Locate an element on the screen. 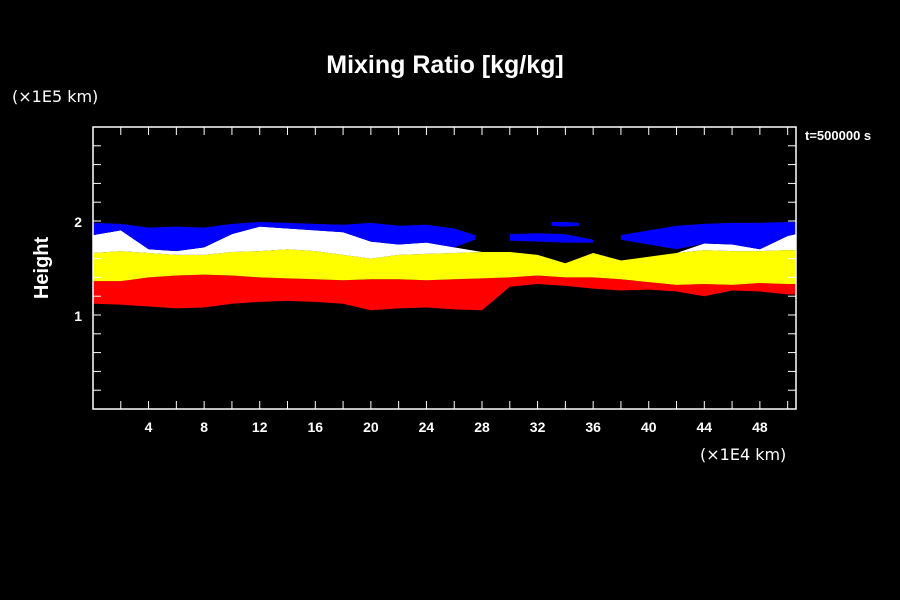  x-tick-label: 16 is located at coordinates (316, 427).